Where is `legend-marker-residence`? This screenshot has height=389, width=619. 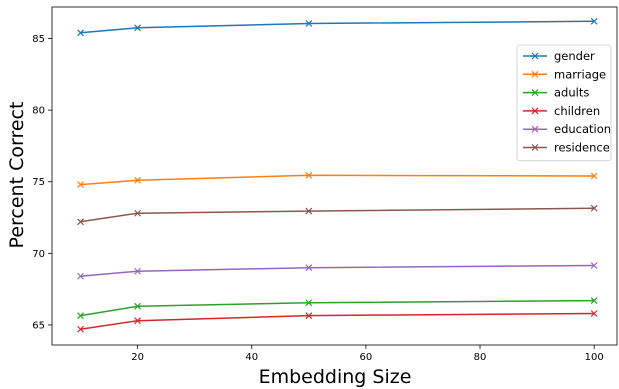 legend-marker-residence is located at coordinates (535, 147).